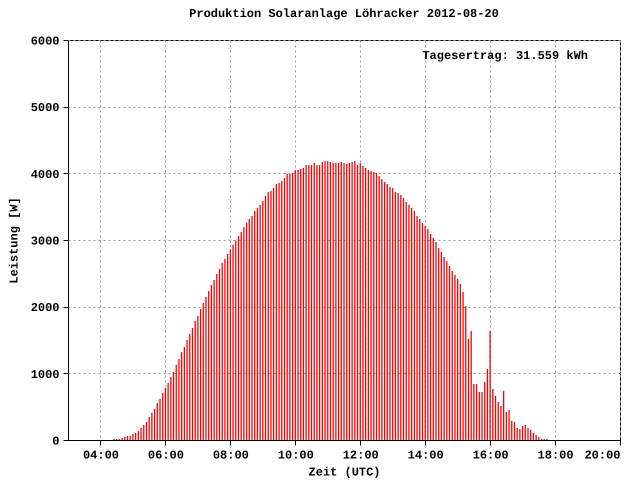 This screenshot has width=640, height=480. I want to click on x-tick-label: 18:00, so click(556, 455).